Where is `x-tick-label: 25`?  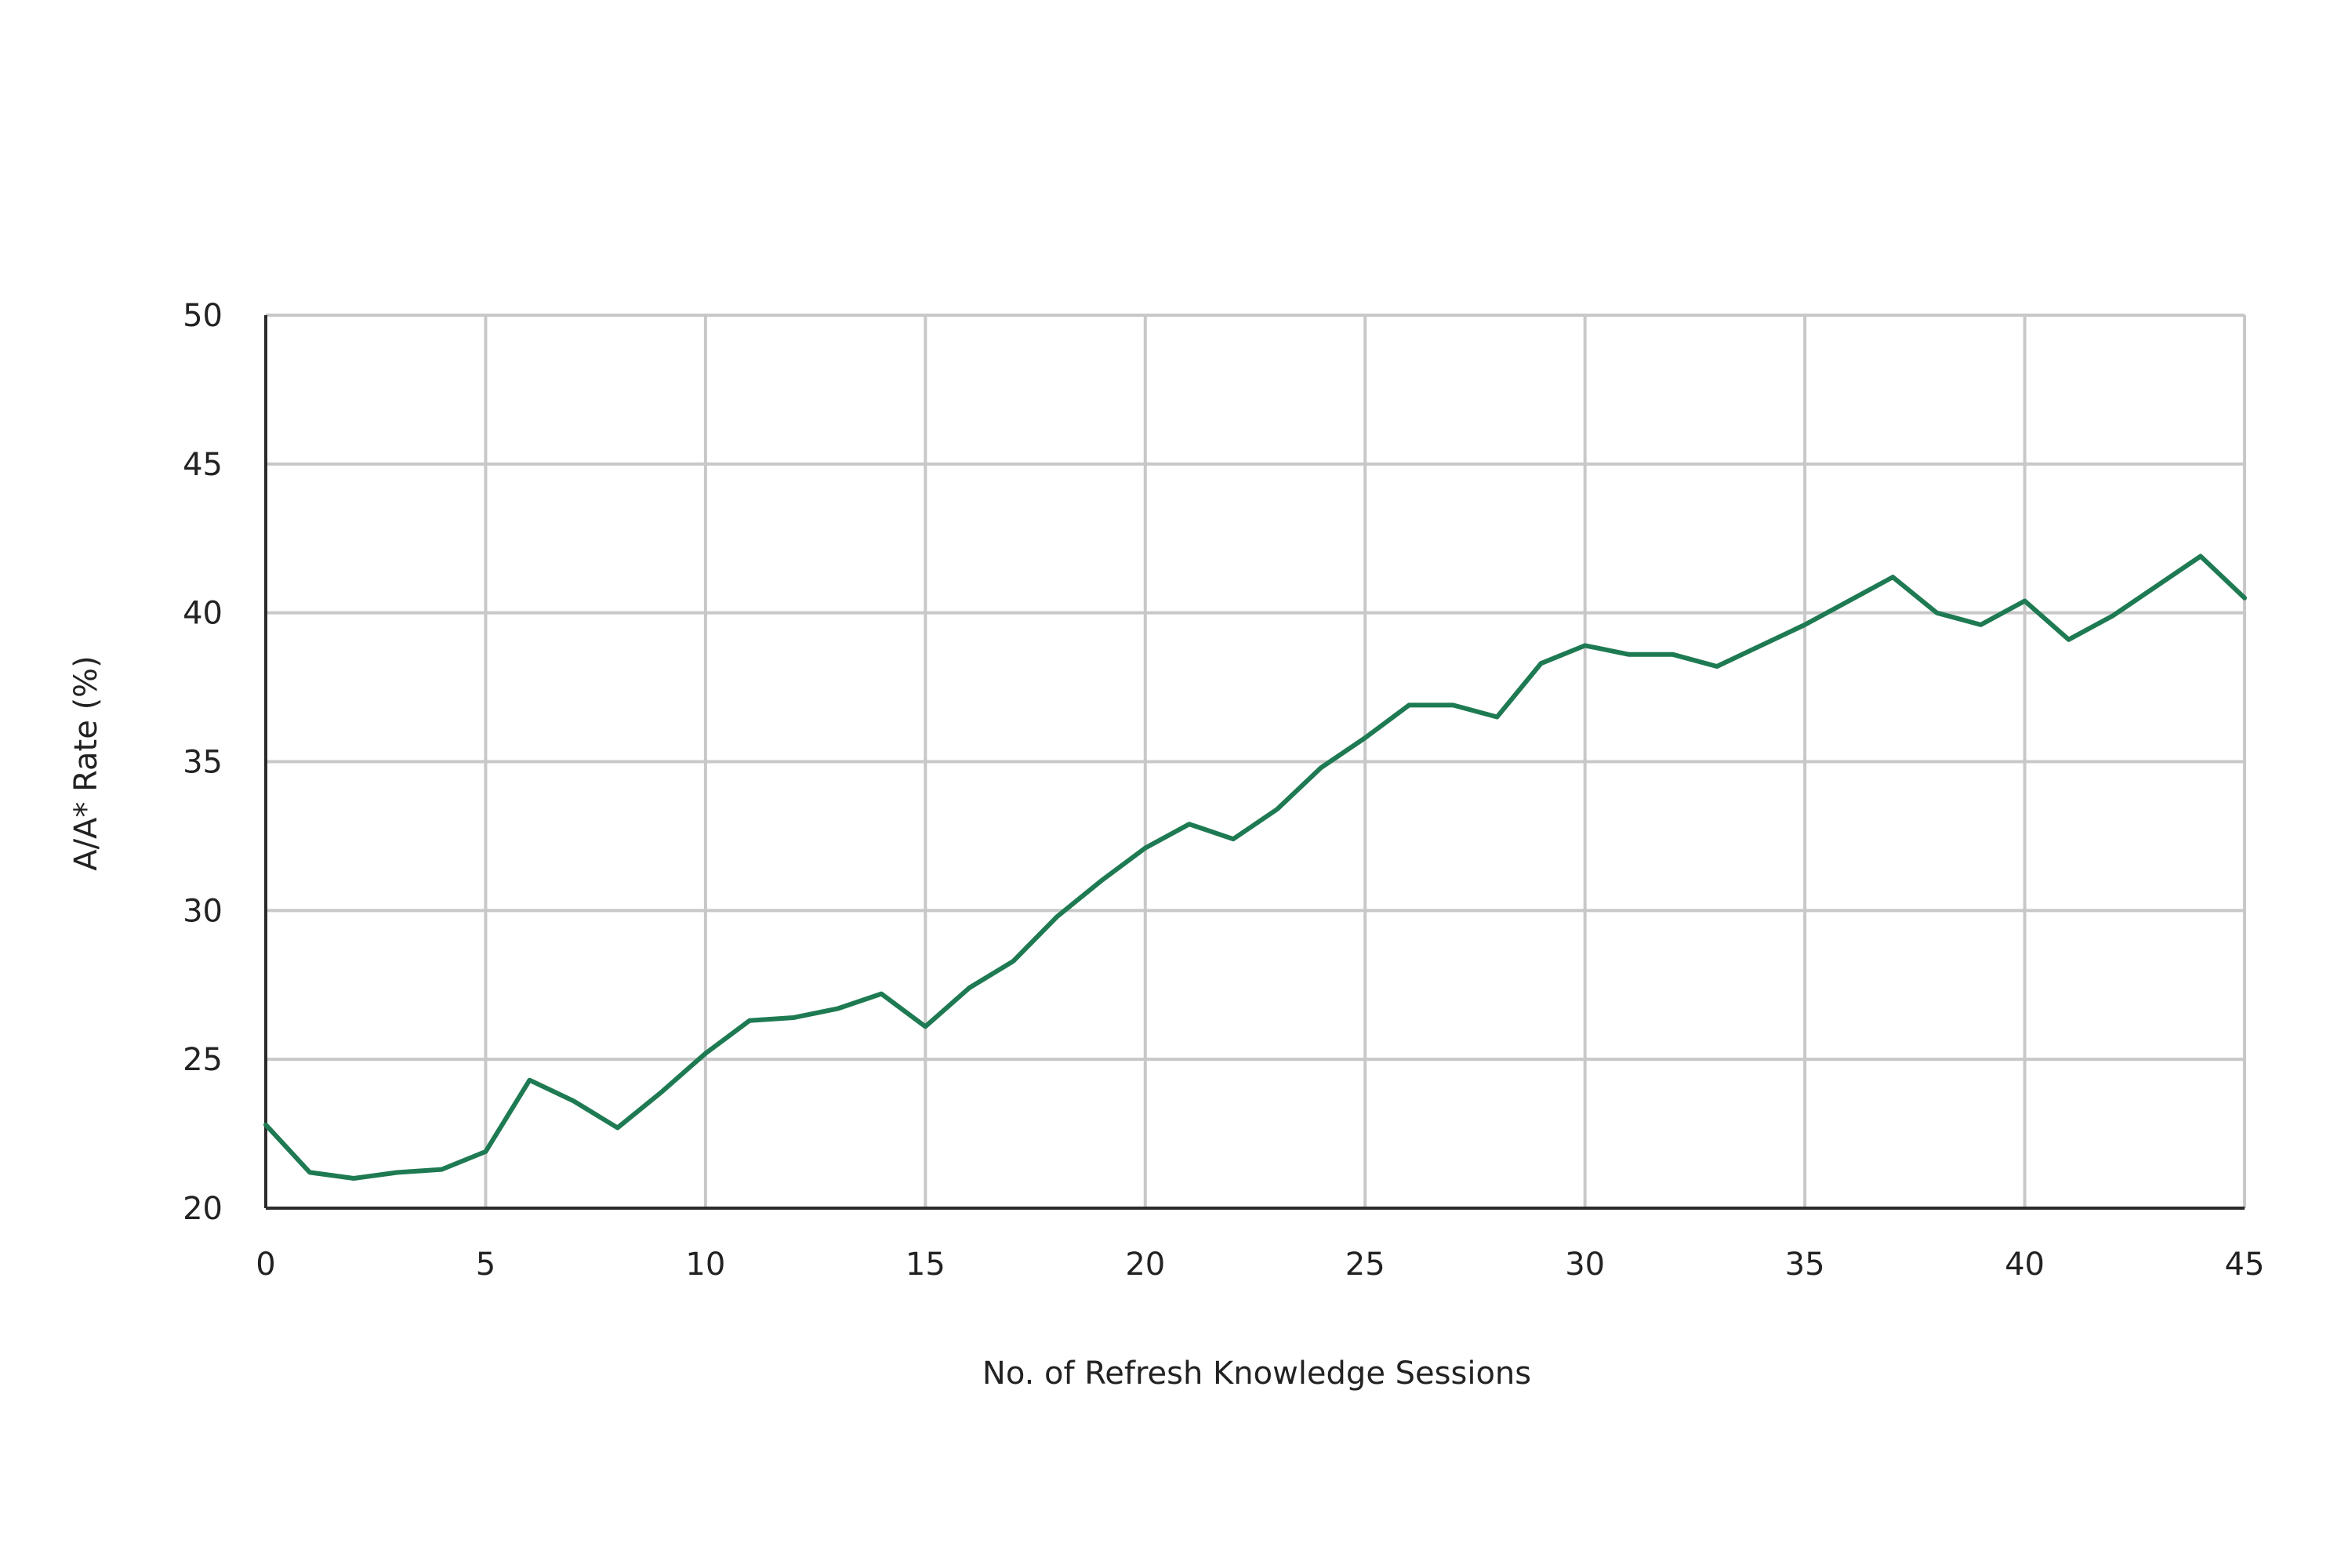
x-tick-label: 25 is located at coordinates (1365, 1265).